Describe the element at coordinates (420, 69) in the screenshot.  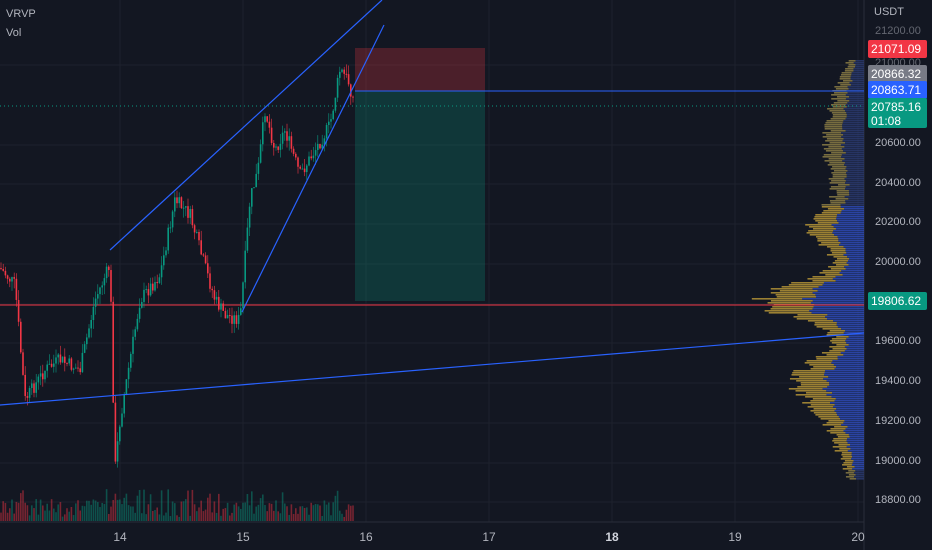
I see `stop-loss-zone` at that location.